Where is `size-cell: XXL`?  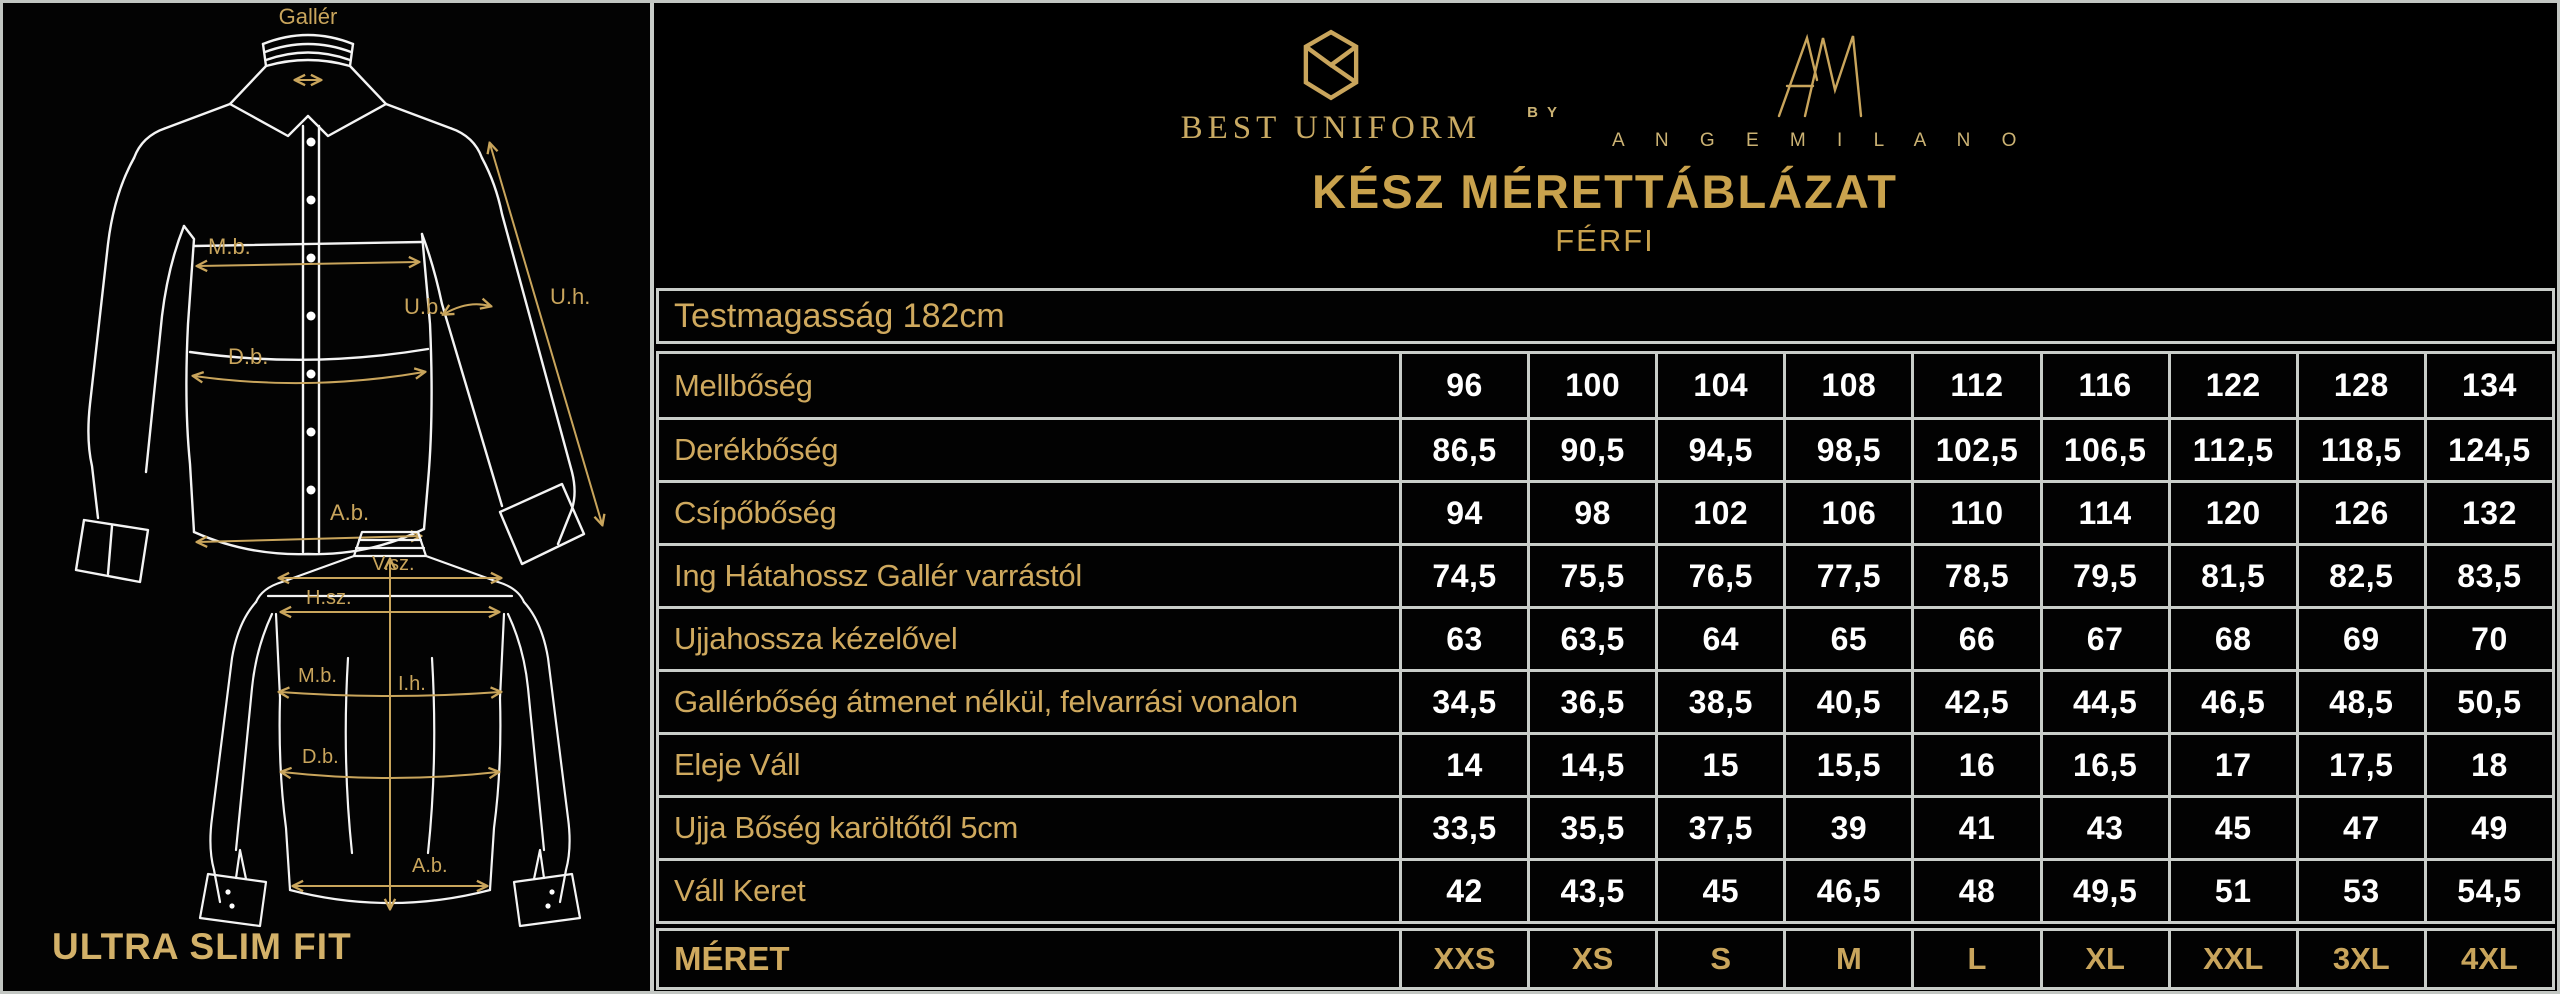
size-cell: XXL is located at coordinates (2231, 959).